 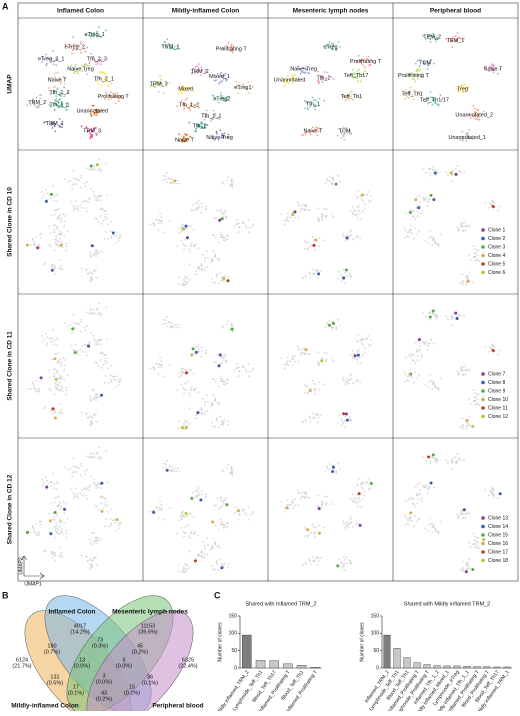 What do you see at coordinates (247, 651) in the screenshot?
I see `bar` at bounding box center [247, 651].